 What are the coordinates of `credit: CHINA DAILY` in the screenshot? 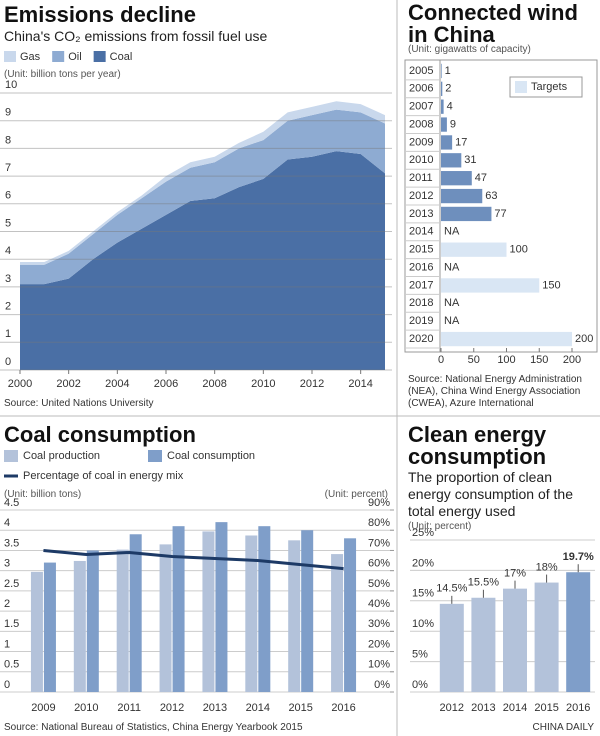 It's located at (563, 727).